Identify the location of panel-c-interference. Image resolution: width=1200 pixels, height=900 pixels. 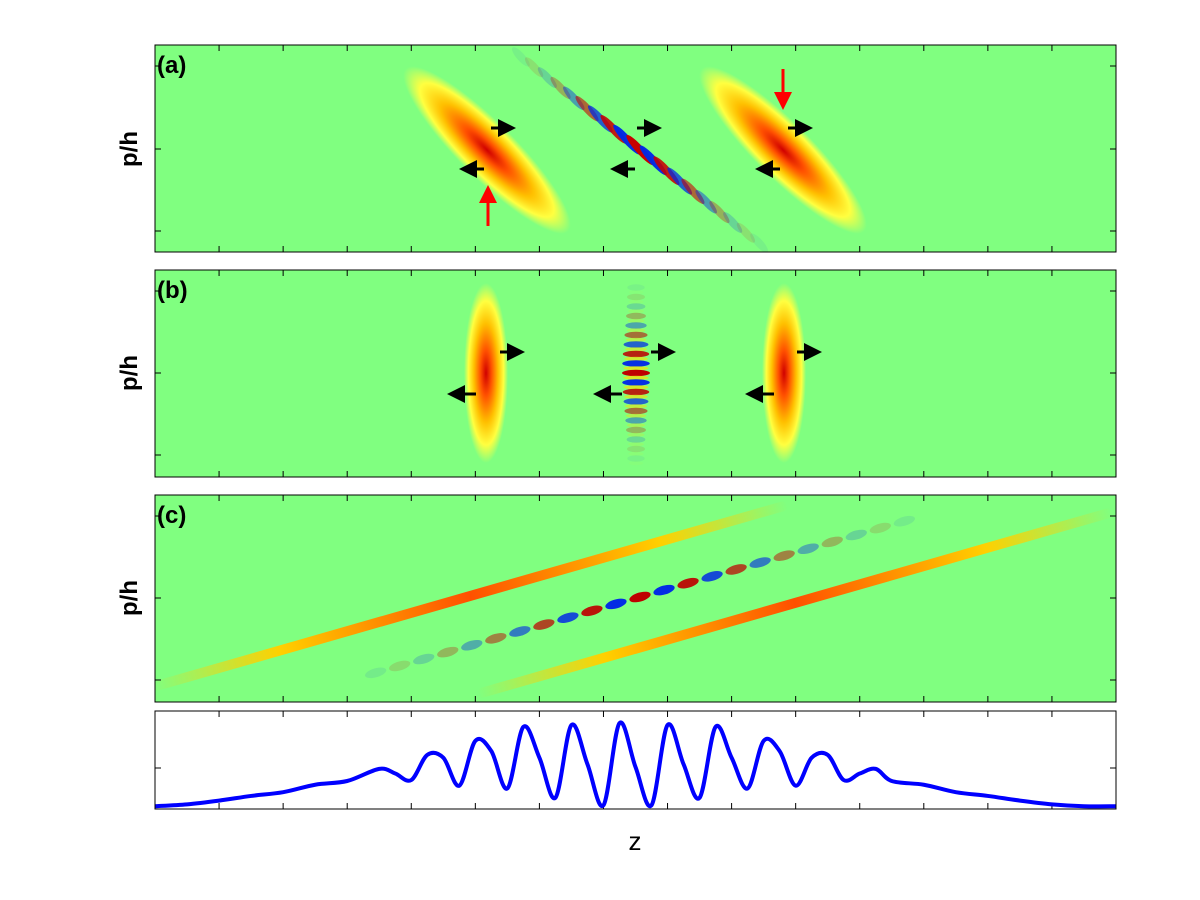
(640, 597).